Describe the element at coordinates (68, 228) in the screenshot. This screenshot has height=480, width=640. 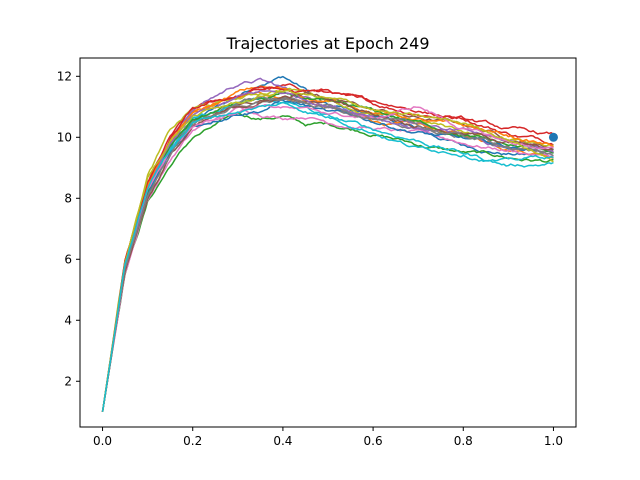
I see `y-axis: 2 4 6 8 10 12` at that location.